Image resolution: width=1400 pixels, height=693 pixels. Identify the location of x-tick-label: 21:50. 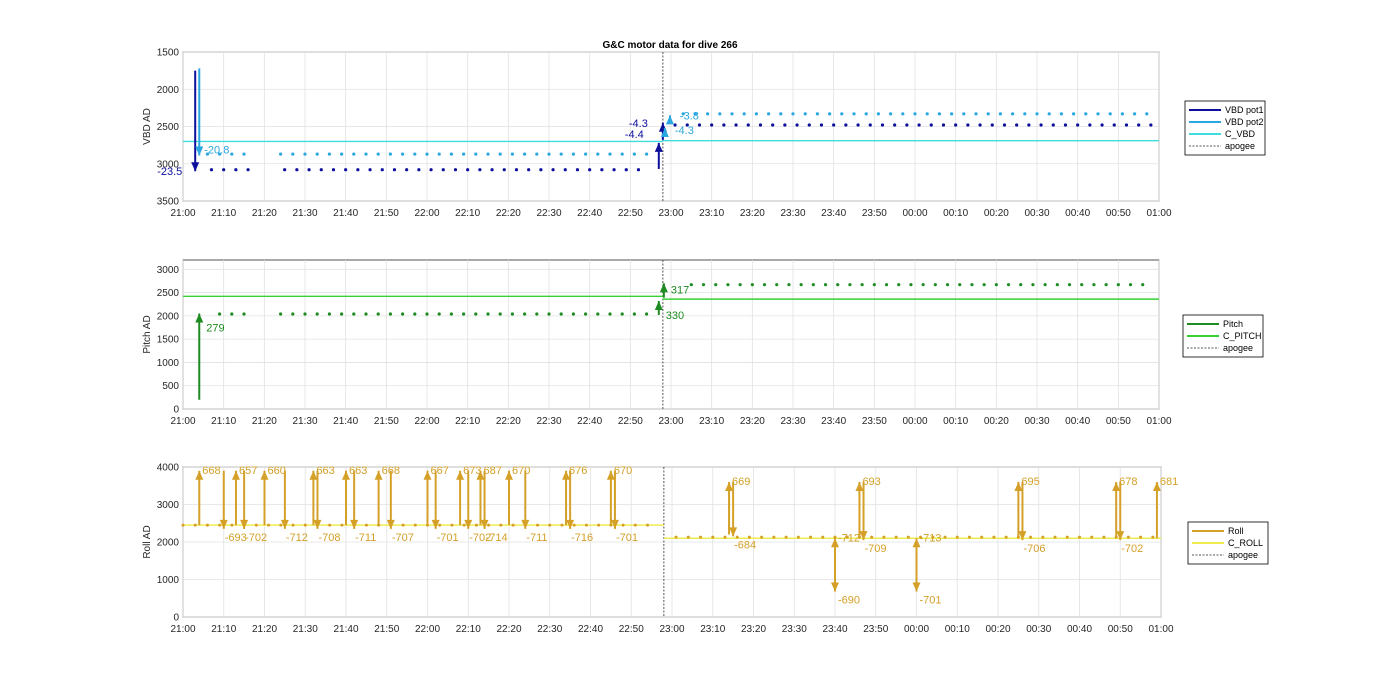
(386, 629).